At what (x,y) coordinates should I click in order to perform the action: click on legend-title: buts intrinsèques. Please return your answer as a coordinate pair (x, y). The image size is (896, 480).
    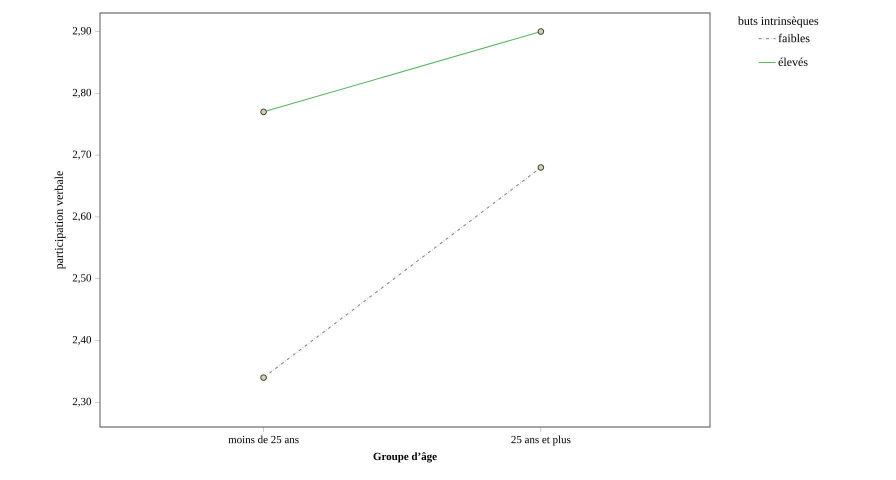
    Looking at the image, I should click on (778, 22).